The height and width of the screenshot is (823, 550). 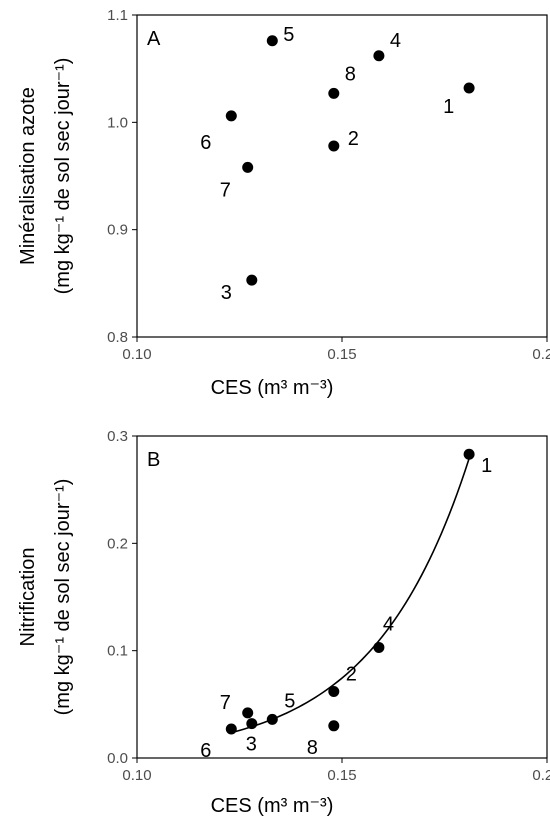 I want to click on fitted-curve, so click(x=350, y=596).